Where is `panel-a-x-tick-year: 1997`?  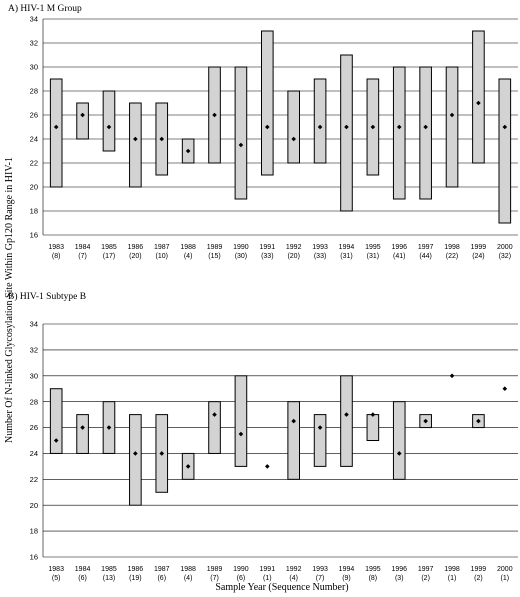
panel-a-x-tick-year: 1997 is located at coordinates (426, 247).